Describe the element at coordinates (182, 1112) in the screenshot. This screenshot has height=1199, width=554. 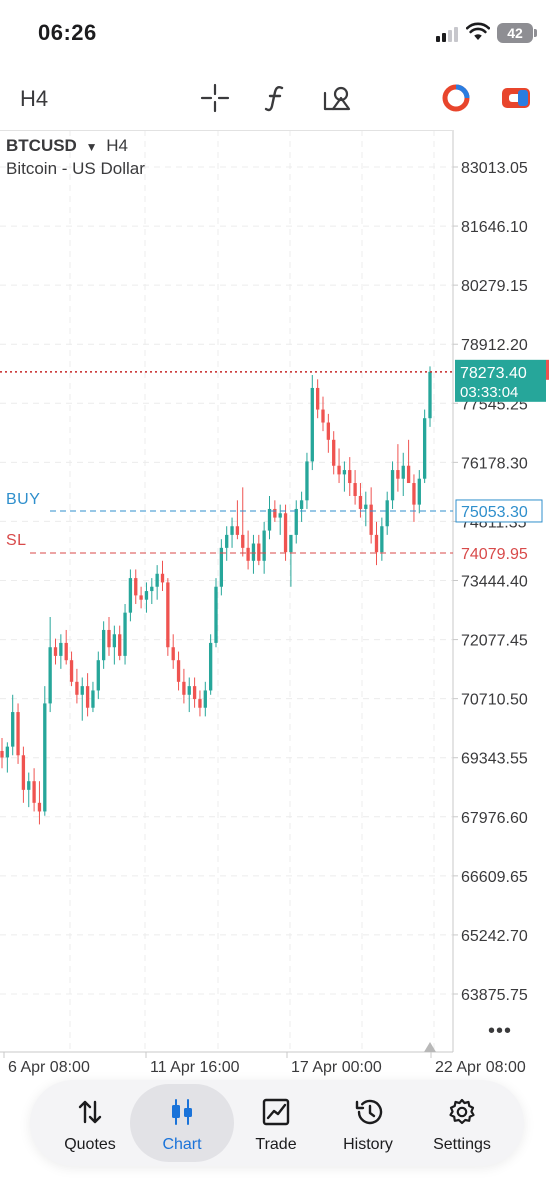
I see `chart-icon` at that location.